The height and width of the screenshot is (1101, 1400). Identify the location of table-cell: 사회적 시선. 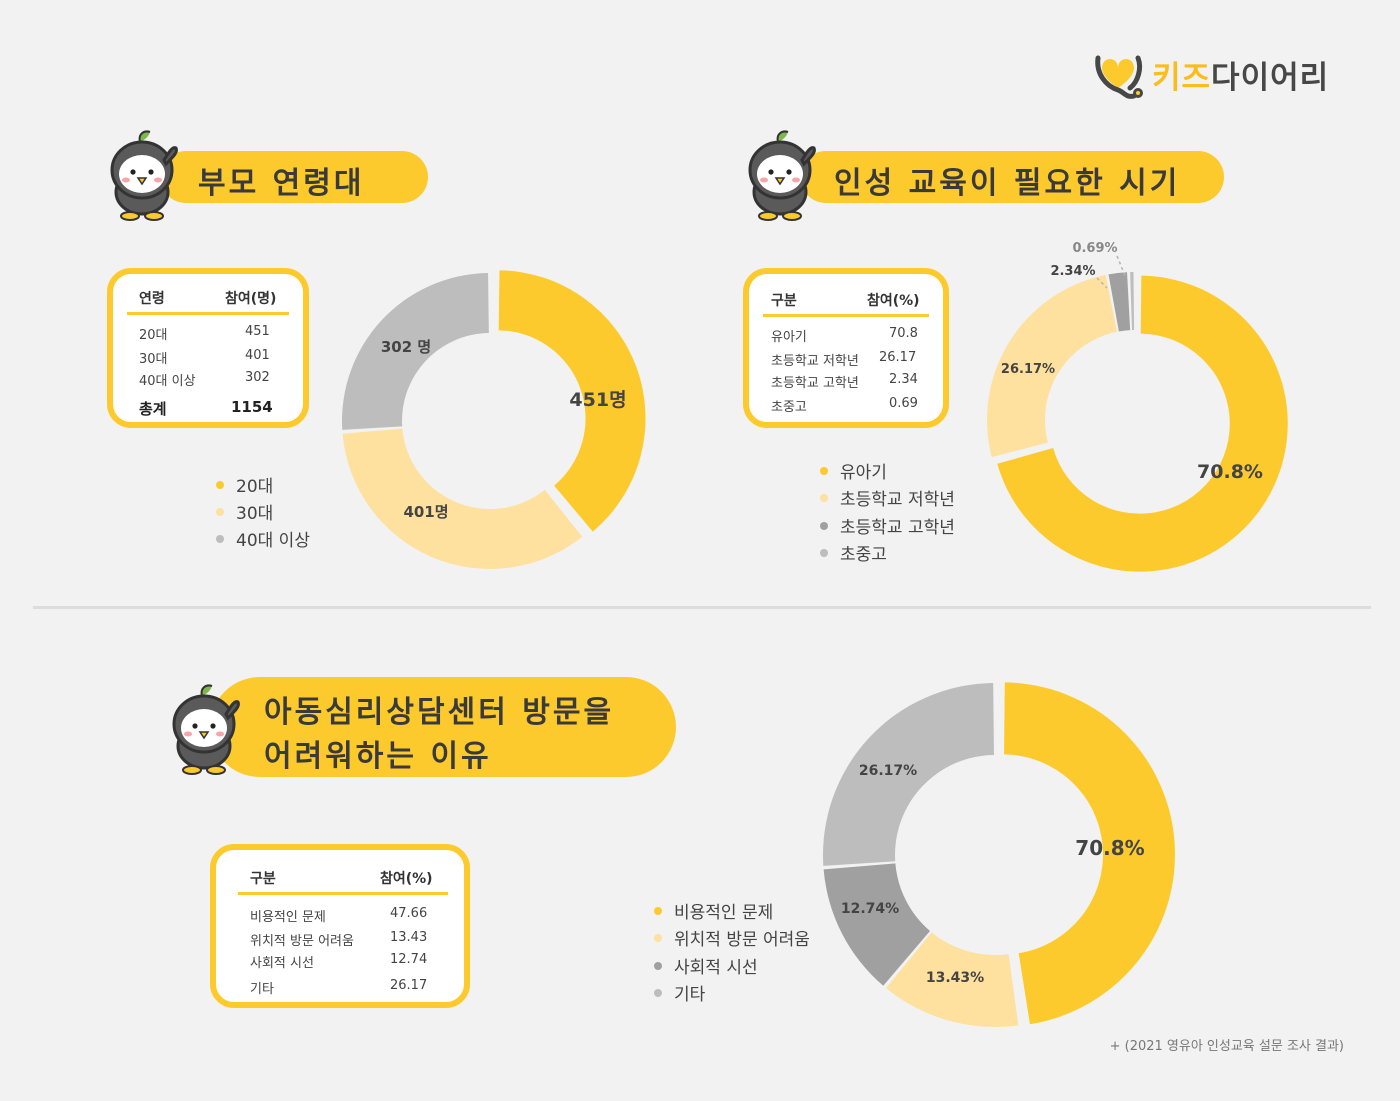
(282, 963).